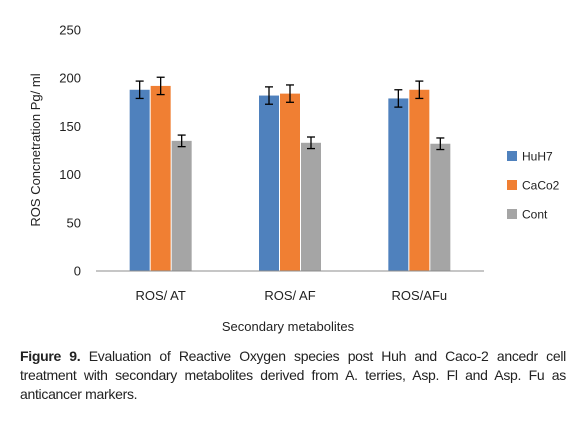 The image size is (580, 433). I want to click on x-axis-ticks: ROS/ AT ROS/ AF ROS/AFu, so click(292, 295).